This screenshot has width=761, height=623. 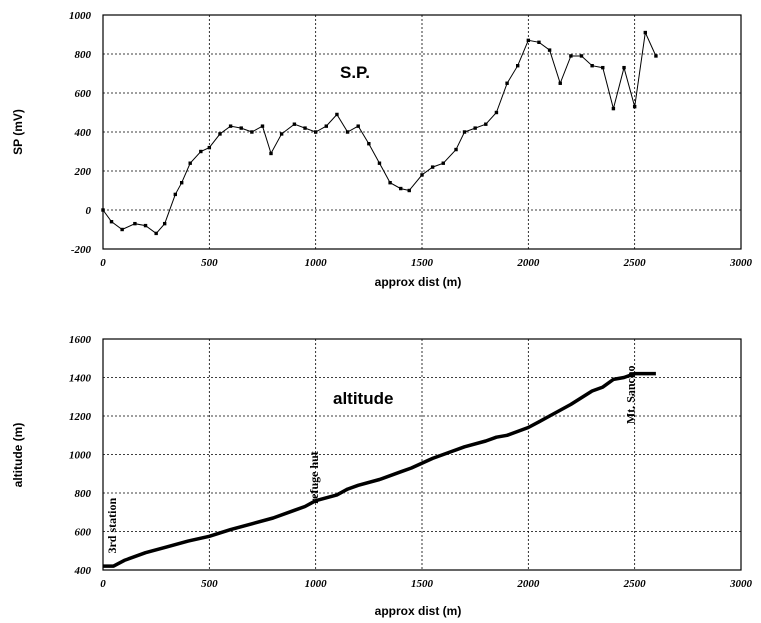 I want to click on altitude-x-ticks: 0 500 1000 1500 2000 2500 3000, so click(x=426, y=584).